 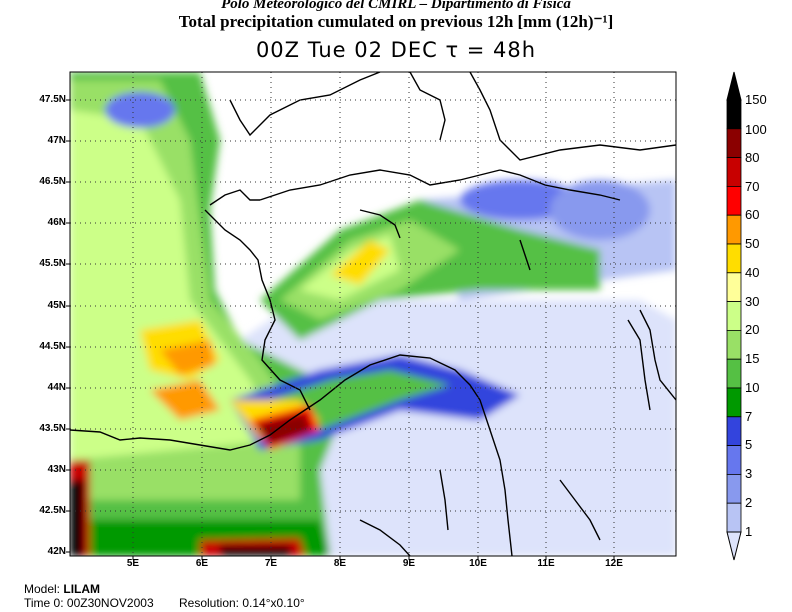 I want to click on lon-label: 10E, so click(x=478, y=563).